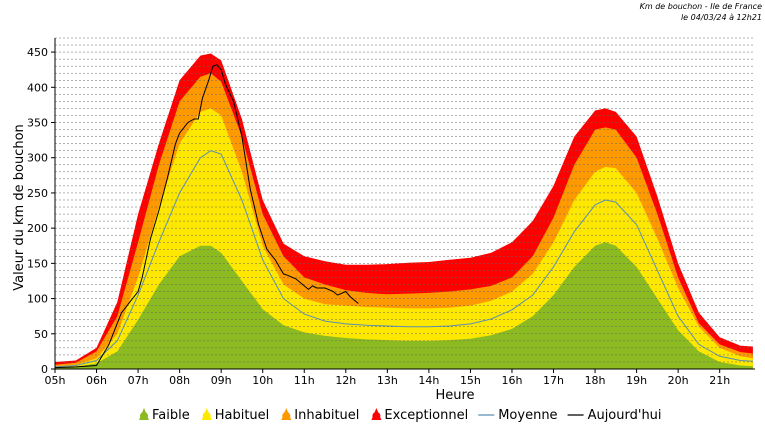 The width and height of the screenshot is (765, 430). What do you see at coordinates (19, 207) in the screenshot?
I see `y-axis-label: Valeur du km de bouchon` at bounding box center [19, 207].